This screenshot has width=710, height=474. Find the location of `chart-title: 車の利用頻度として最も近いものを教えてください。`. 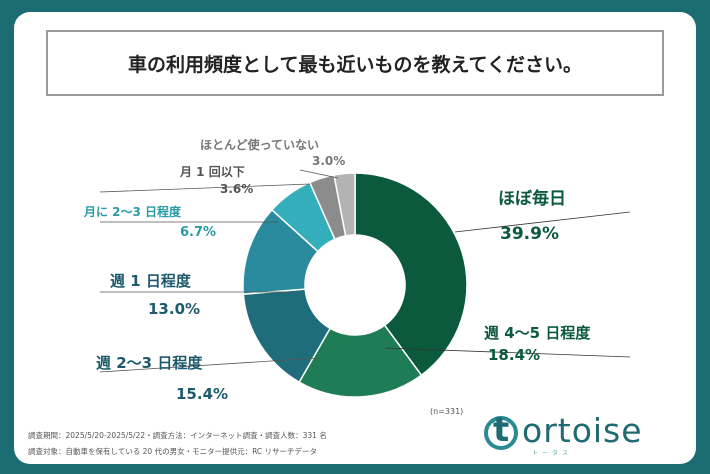

chart-title: 車の利用頻度として最も近いものを教えてください。 is located at coordinates (355, 64).